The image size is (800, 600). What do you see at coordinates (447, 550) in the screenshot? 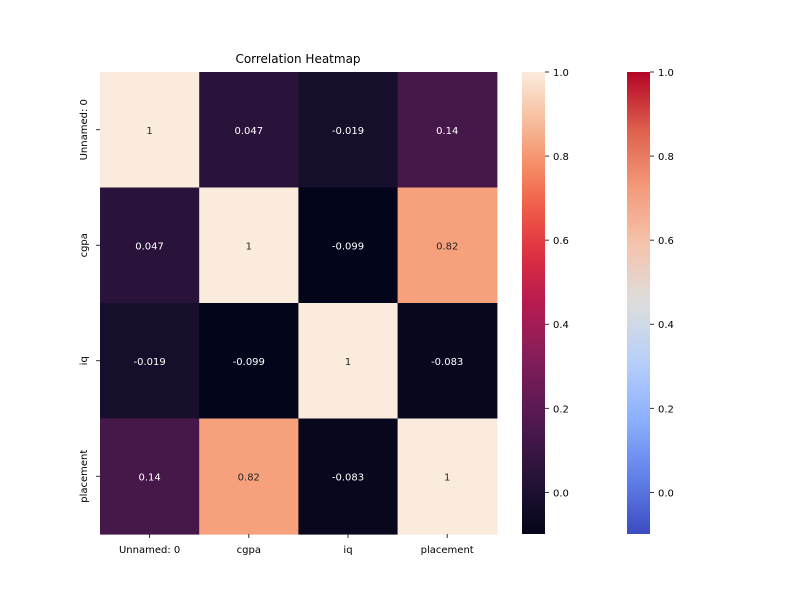
I see `x-tick-label: placement` at bounding box center [447, 550].